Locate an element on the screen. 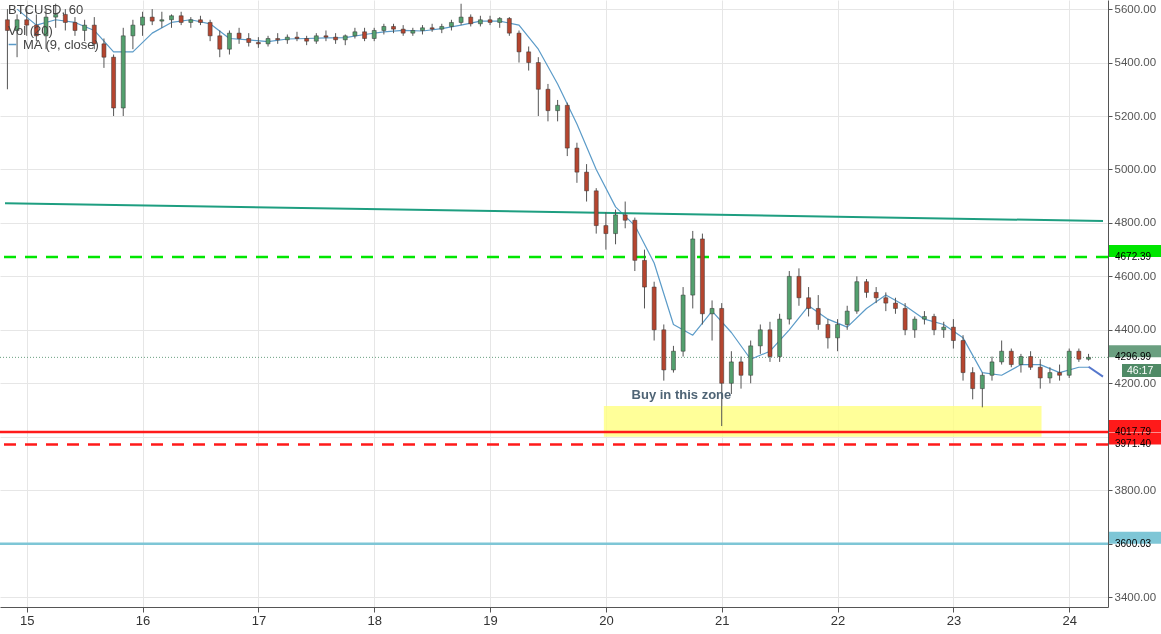 This screenshot has height=634, width=1161. x-tick-label: 20 is located at coordinates (606, 620).